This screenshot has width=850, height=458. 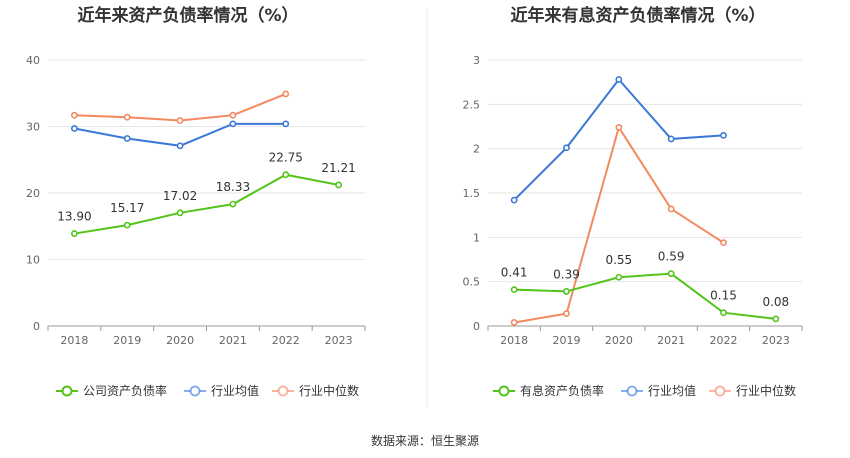 I want to click on y-tick-label: 30, so click(x=33, y=127).